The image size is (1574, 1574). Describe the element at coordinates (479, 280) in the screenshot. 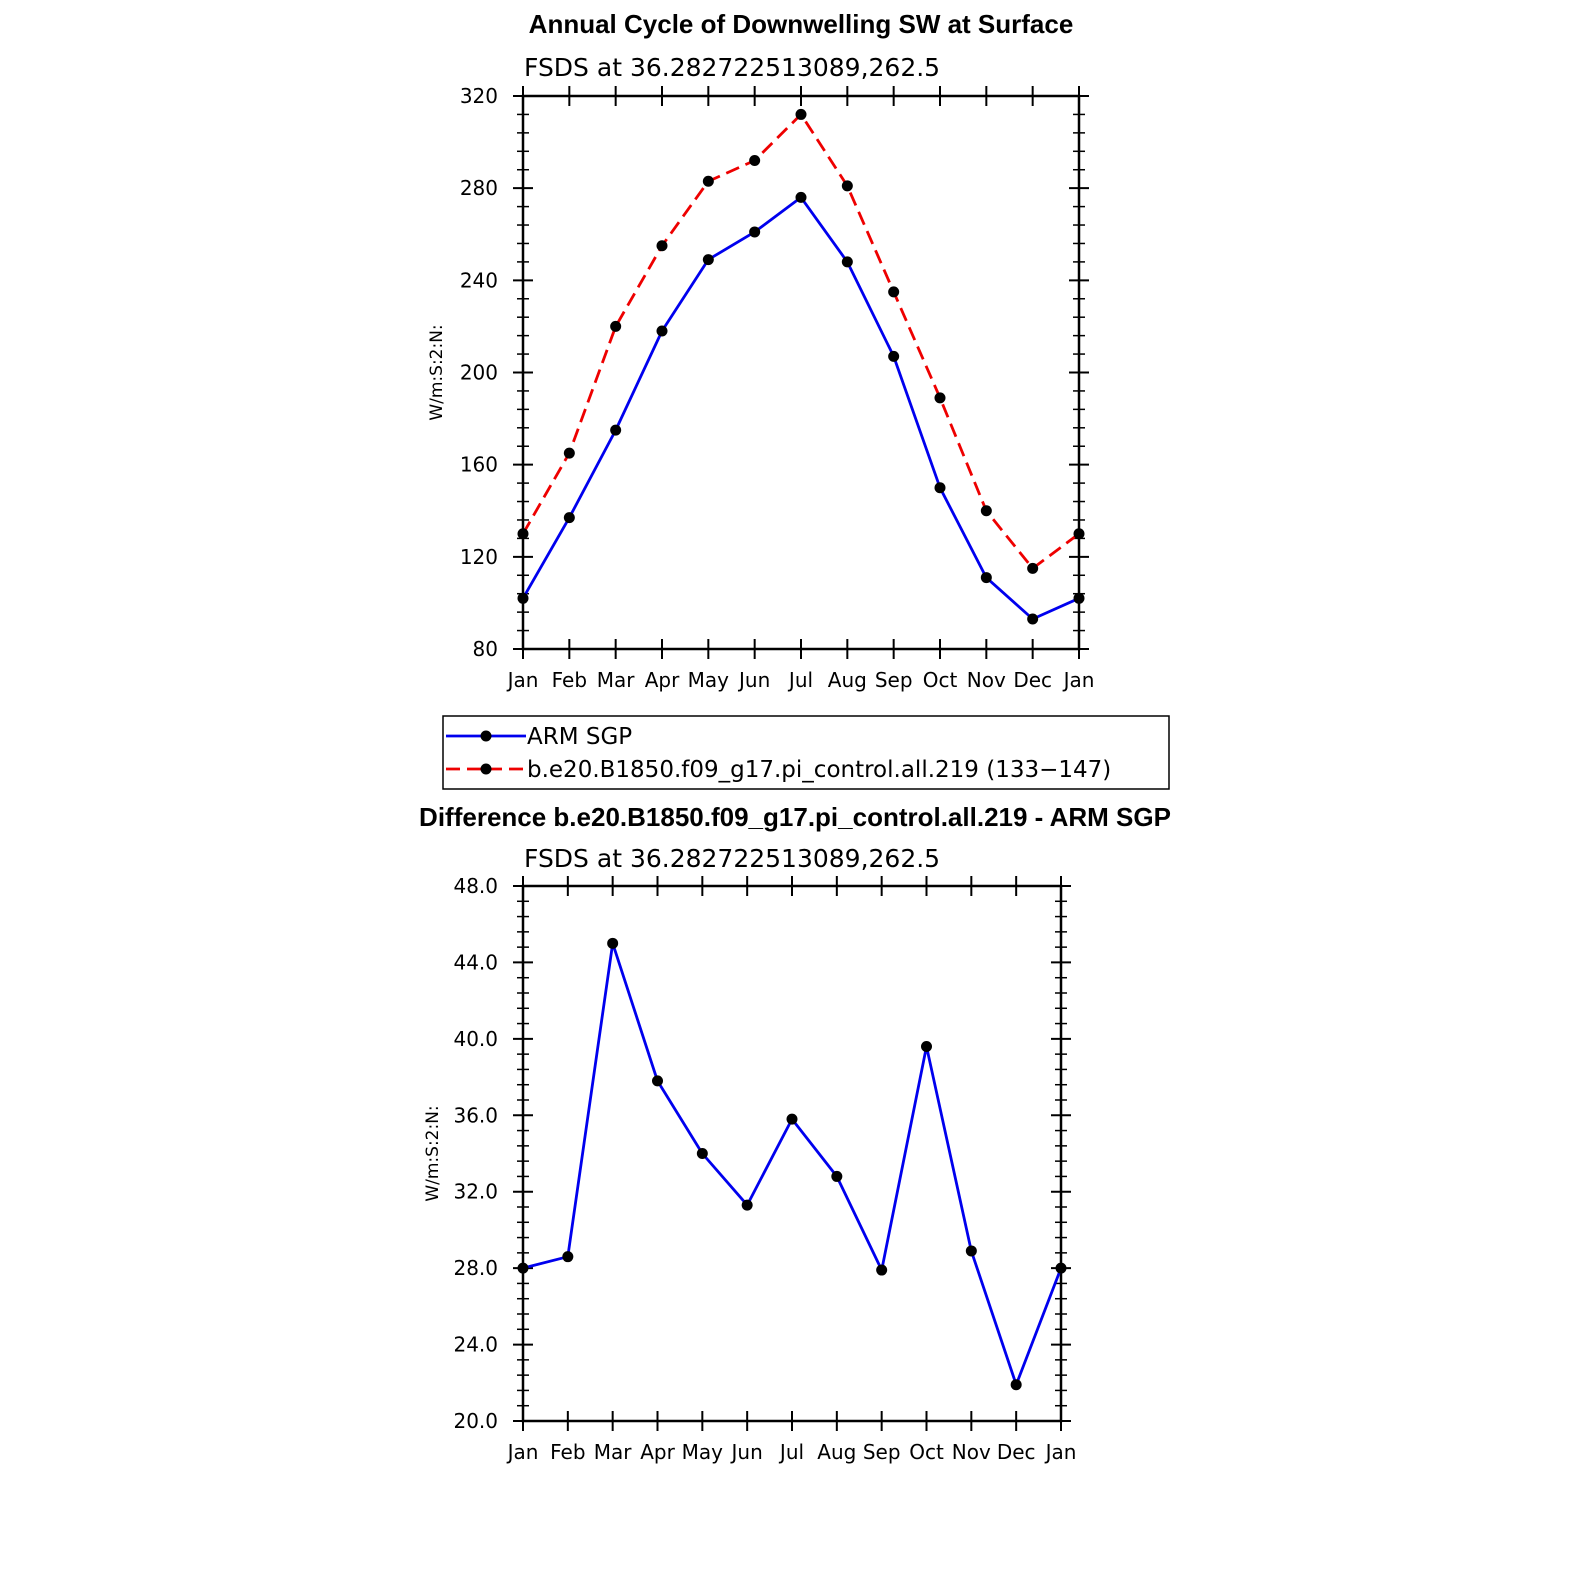

I see `y-tick-label: 240` at that location.